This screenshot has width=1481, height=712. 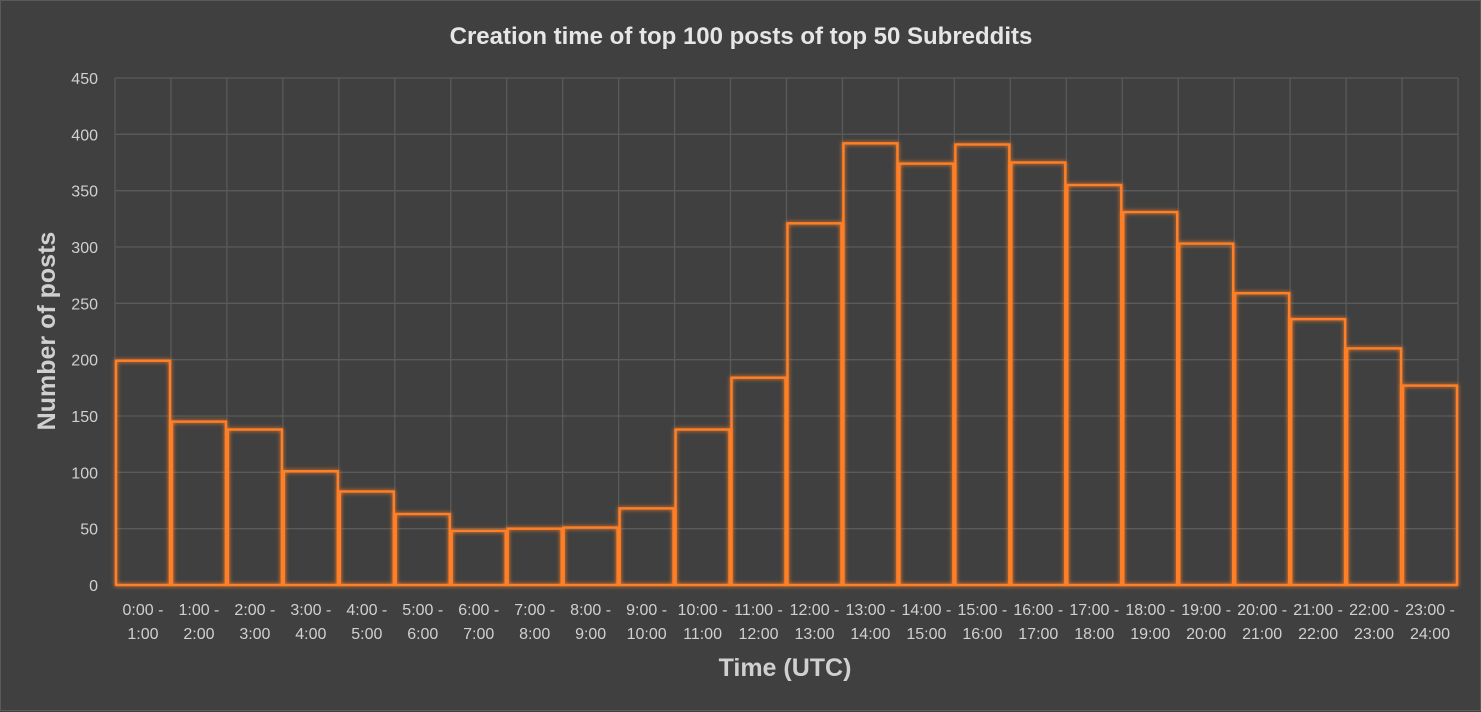 What do you see at coordinates (84, 333) in the screenshot?
I see `y-axis-ticks: 0 50 100 150 200 250 300 350 400 450` at bounding box center [84, 333].